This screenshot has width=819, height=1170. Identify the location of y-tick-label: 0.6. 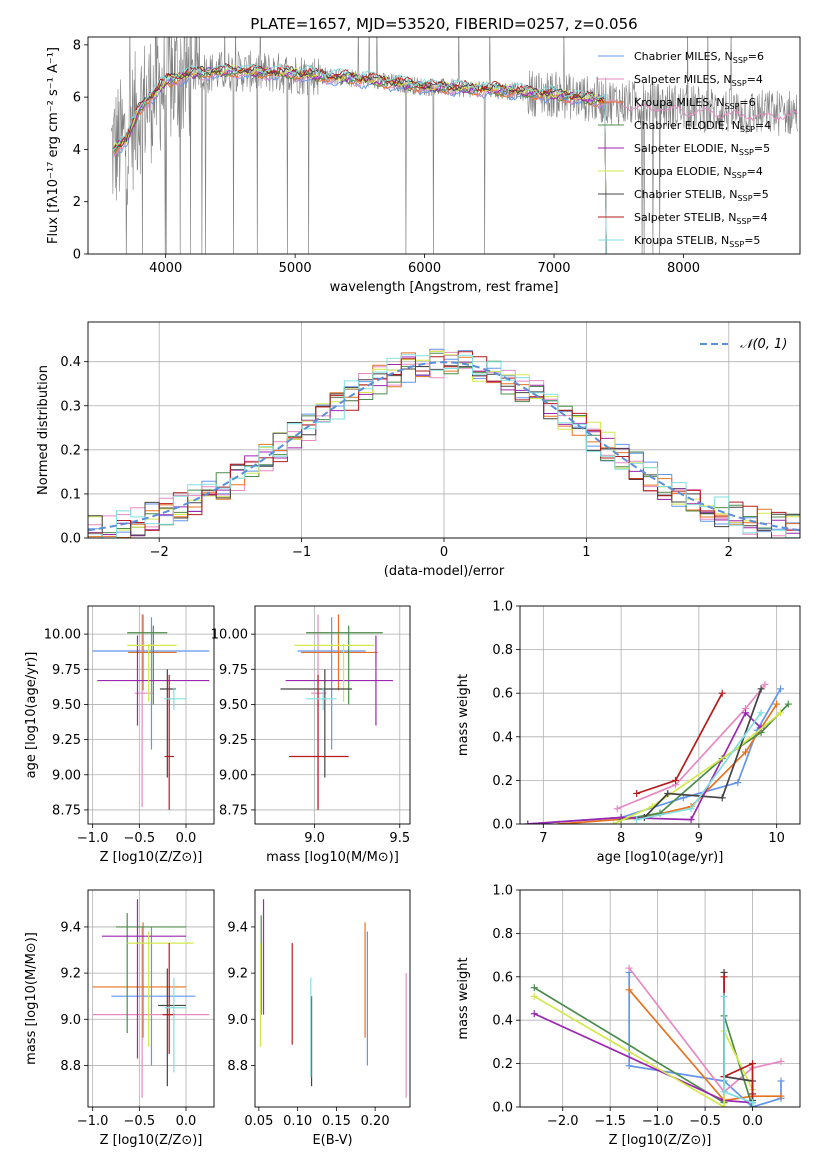
(502, 694).